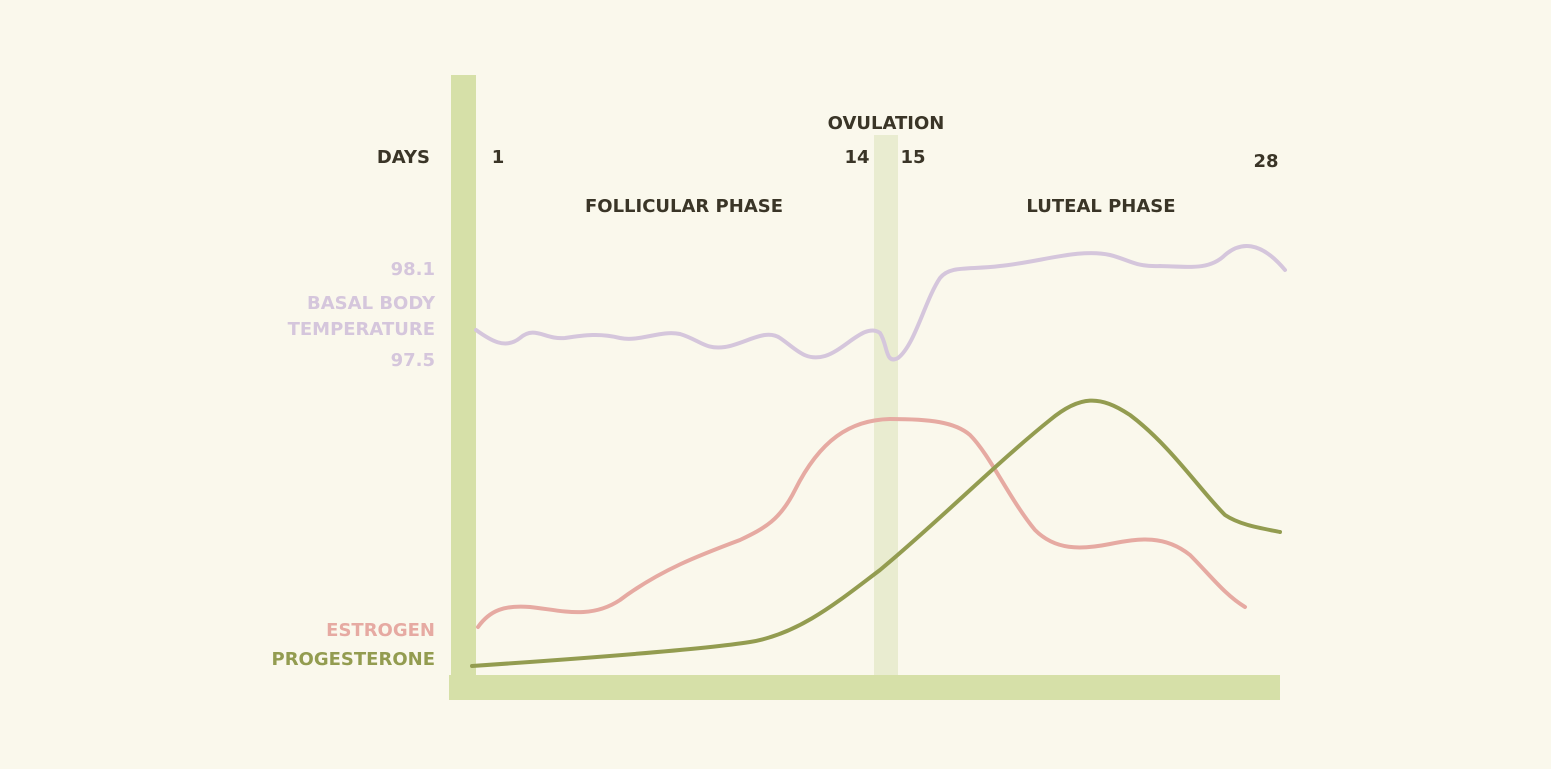 The height and width of the screenshot is (769, 1551). I want to click on estrogen-label: ESTROGEN, so click(380, 630).